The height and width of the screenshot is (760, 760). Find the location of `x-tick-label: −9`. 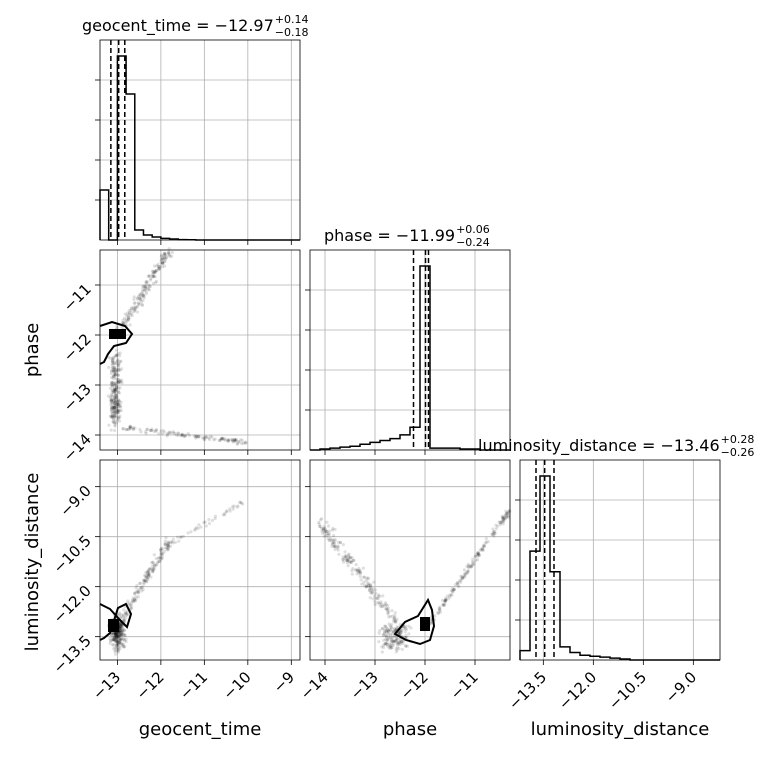

x-tick-label: −9 is located at coordinates (284, 682).